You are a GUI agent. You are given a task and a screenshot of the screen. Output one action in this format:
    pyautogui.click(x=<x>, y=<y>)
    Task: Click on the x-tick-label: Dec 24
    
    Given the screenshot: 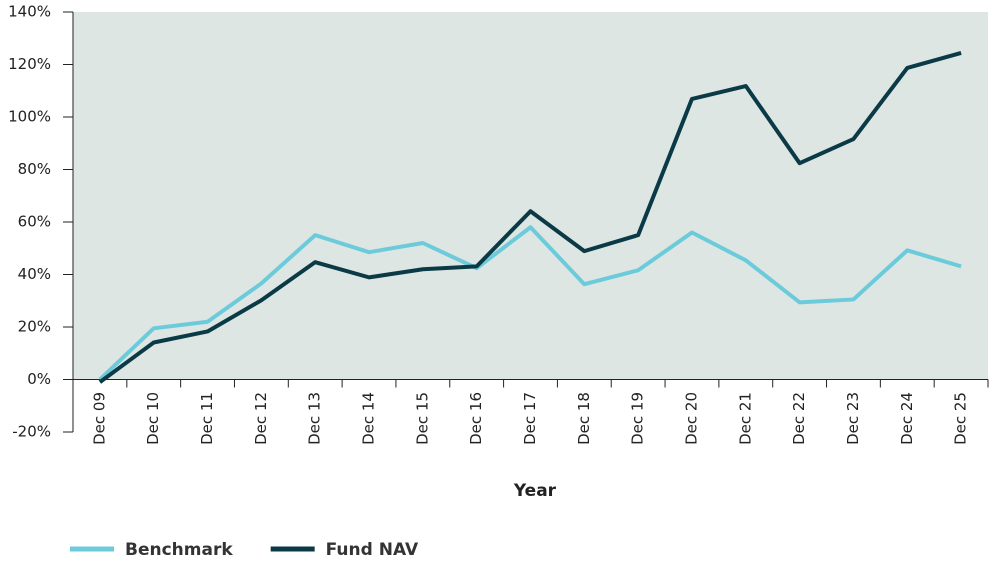 What is the action you would take?
    pyautogui.click(x=907, y=418)
    